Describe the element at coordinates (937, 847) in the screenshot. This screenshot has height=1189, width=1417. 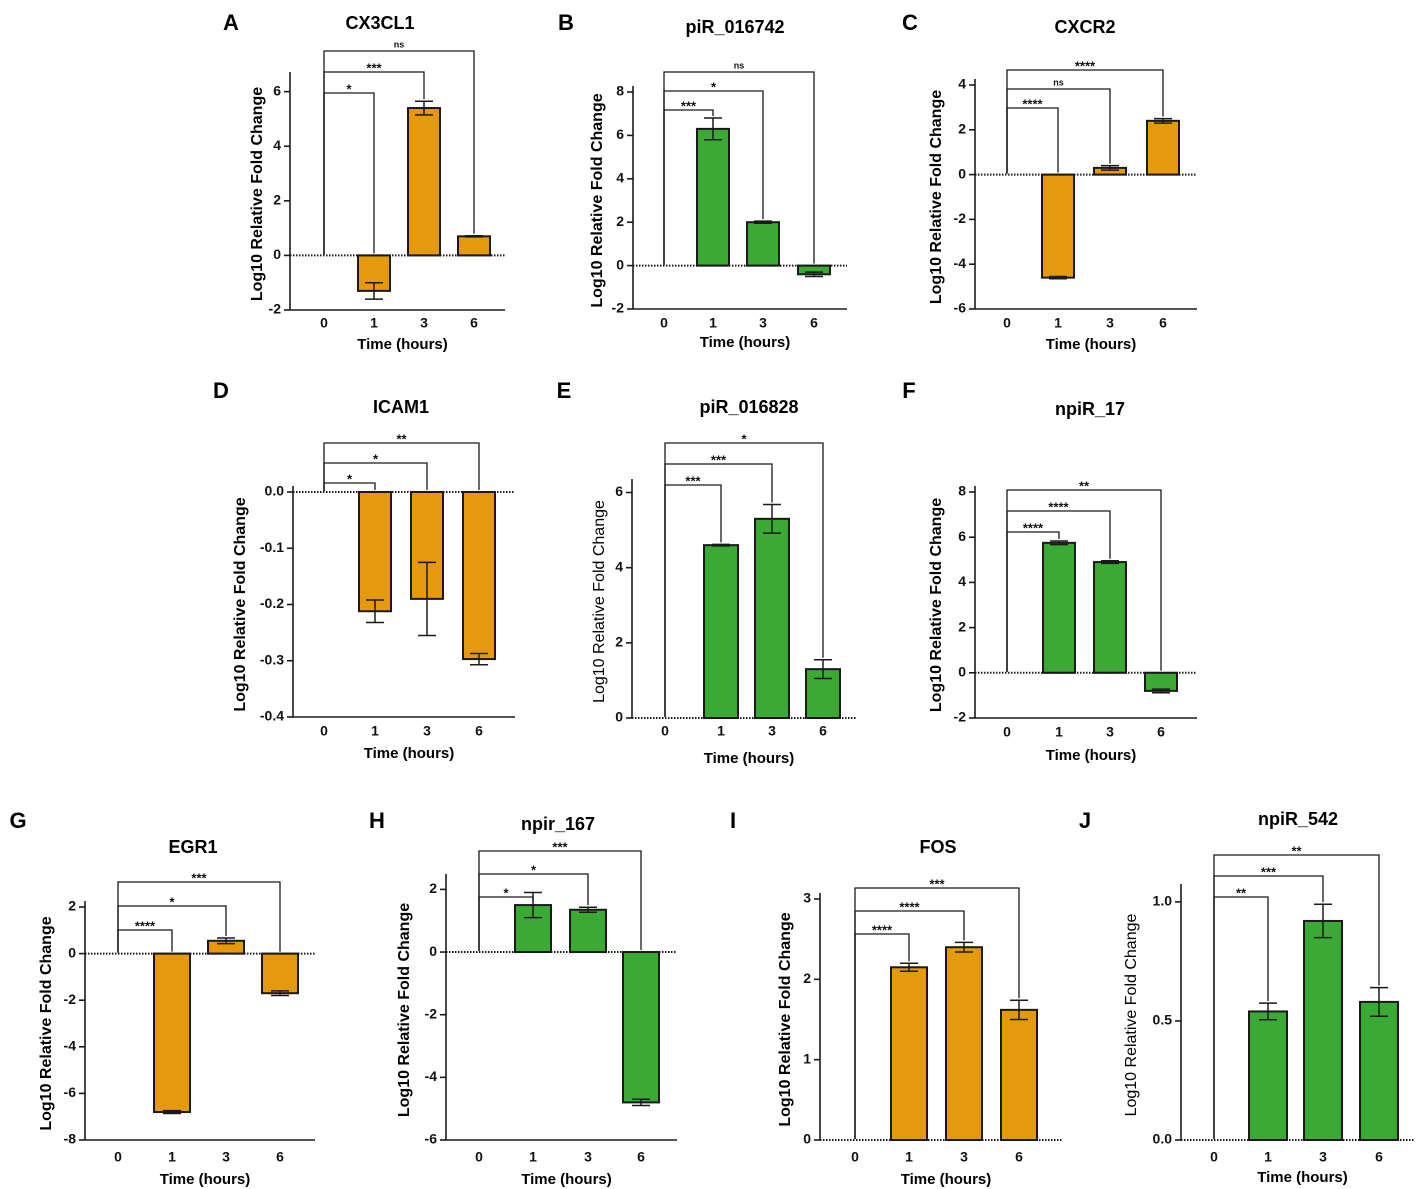
I see `chart-title: FOS` at that location.